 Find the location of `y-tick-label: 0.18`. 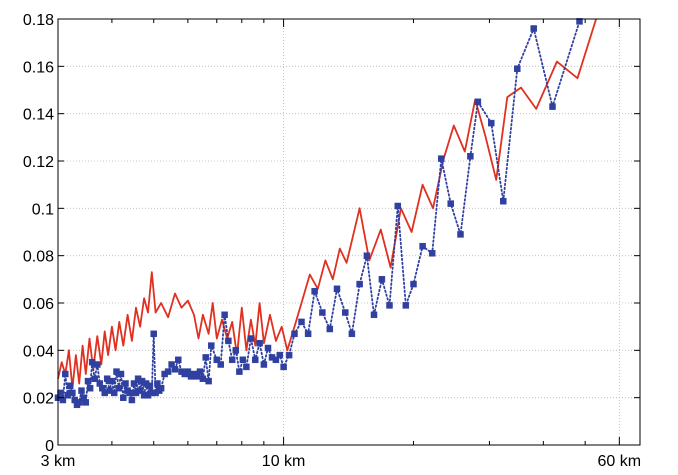

y-tick-label: 0.18 is located at coordinates (38, 20).